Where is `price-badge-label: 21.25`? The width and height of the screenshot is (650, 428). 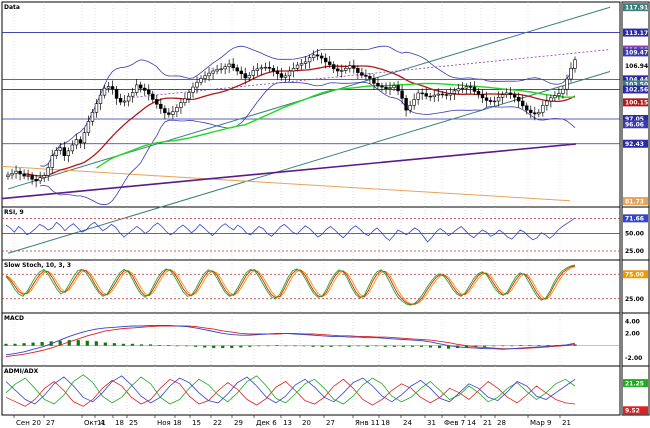
price-badge-label: 21.25 is located at coordinates (634, 383).